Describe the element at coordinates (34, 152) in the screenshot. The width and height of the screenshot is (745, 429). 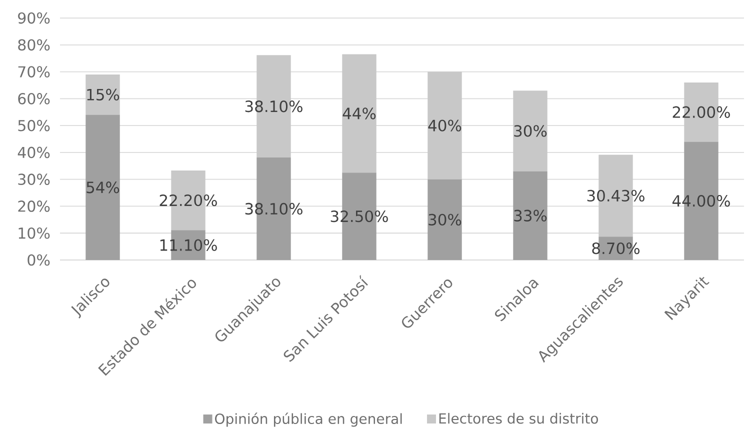
I see `y-tick-label: 40%` at that location.